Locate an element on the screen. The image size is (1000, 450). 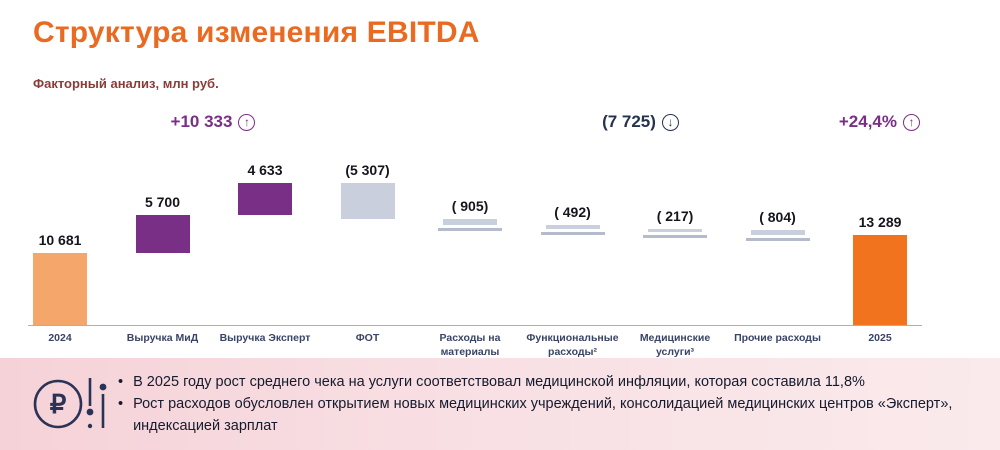
bar-category-label: Медицинские услуги³ is located at coordinates (675, 345).